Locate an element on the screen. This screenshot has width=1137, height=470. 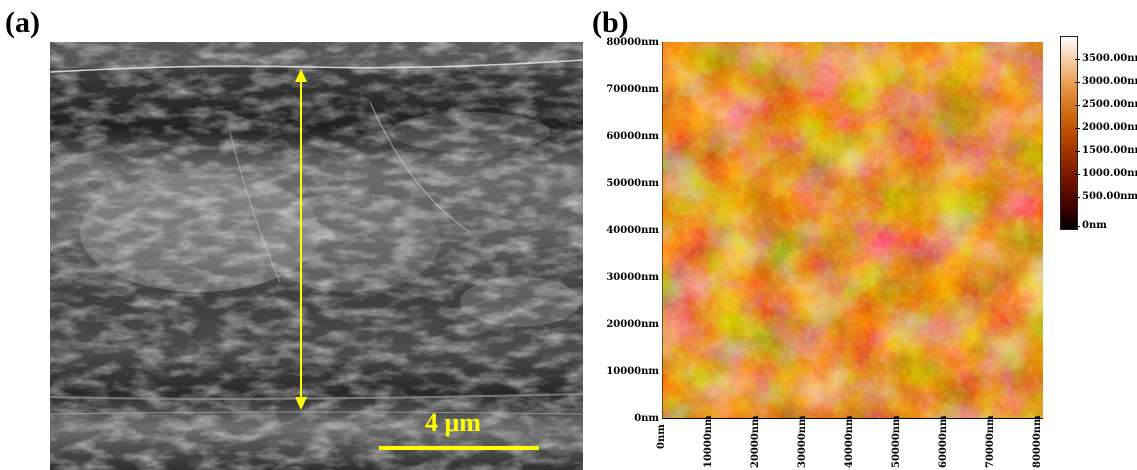
y-tick: 60000nm is located at coordinates (632, 136).